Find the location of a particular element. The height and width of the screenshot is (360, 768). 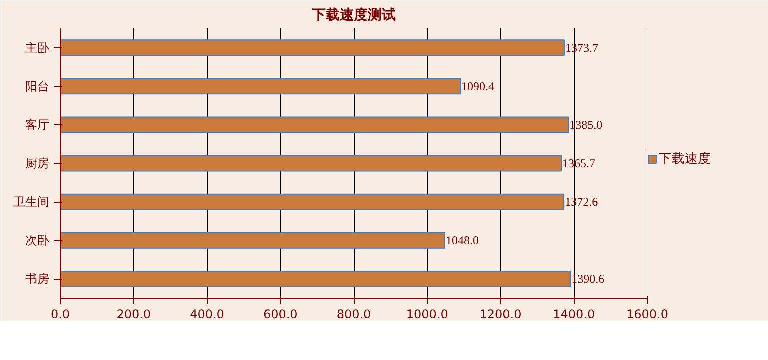

x-tick-label: 200.0 is located at coordinates (134, 315).